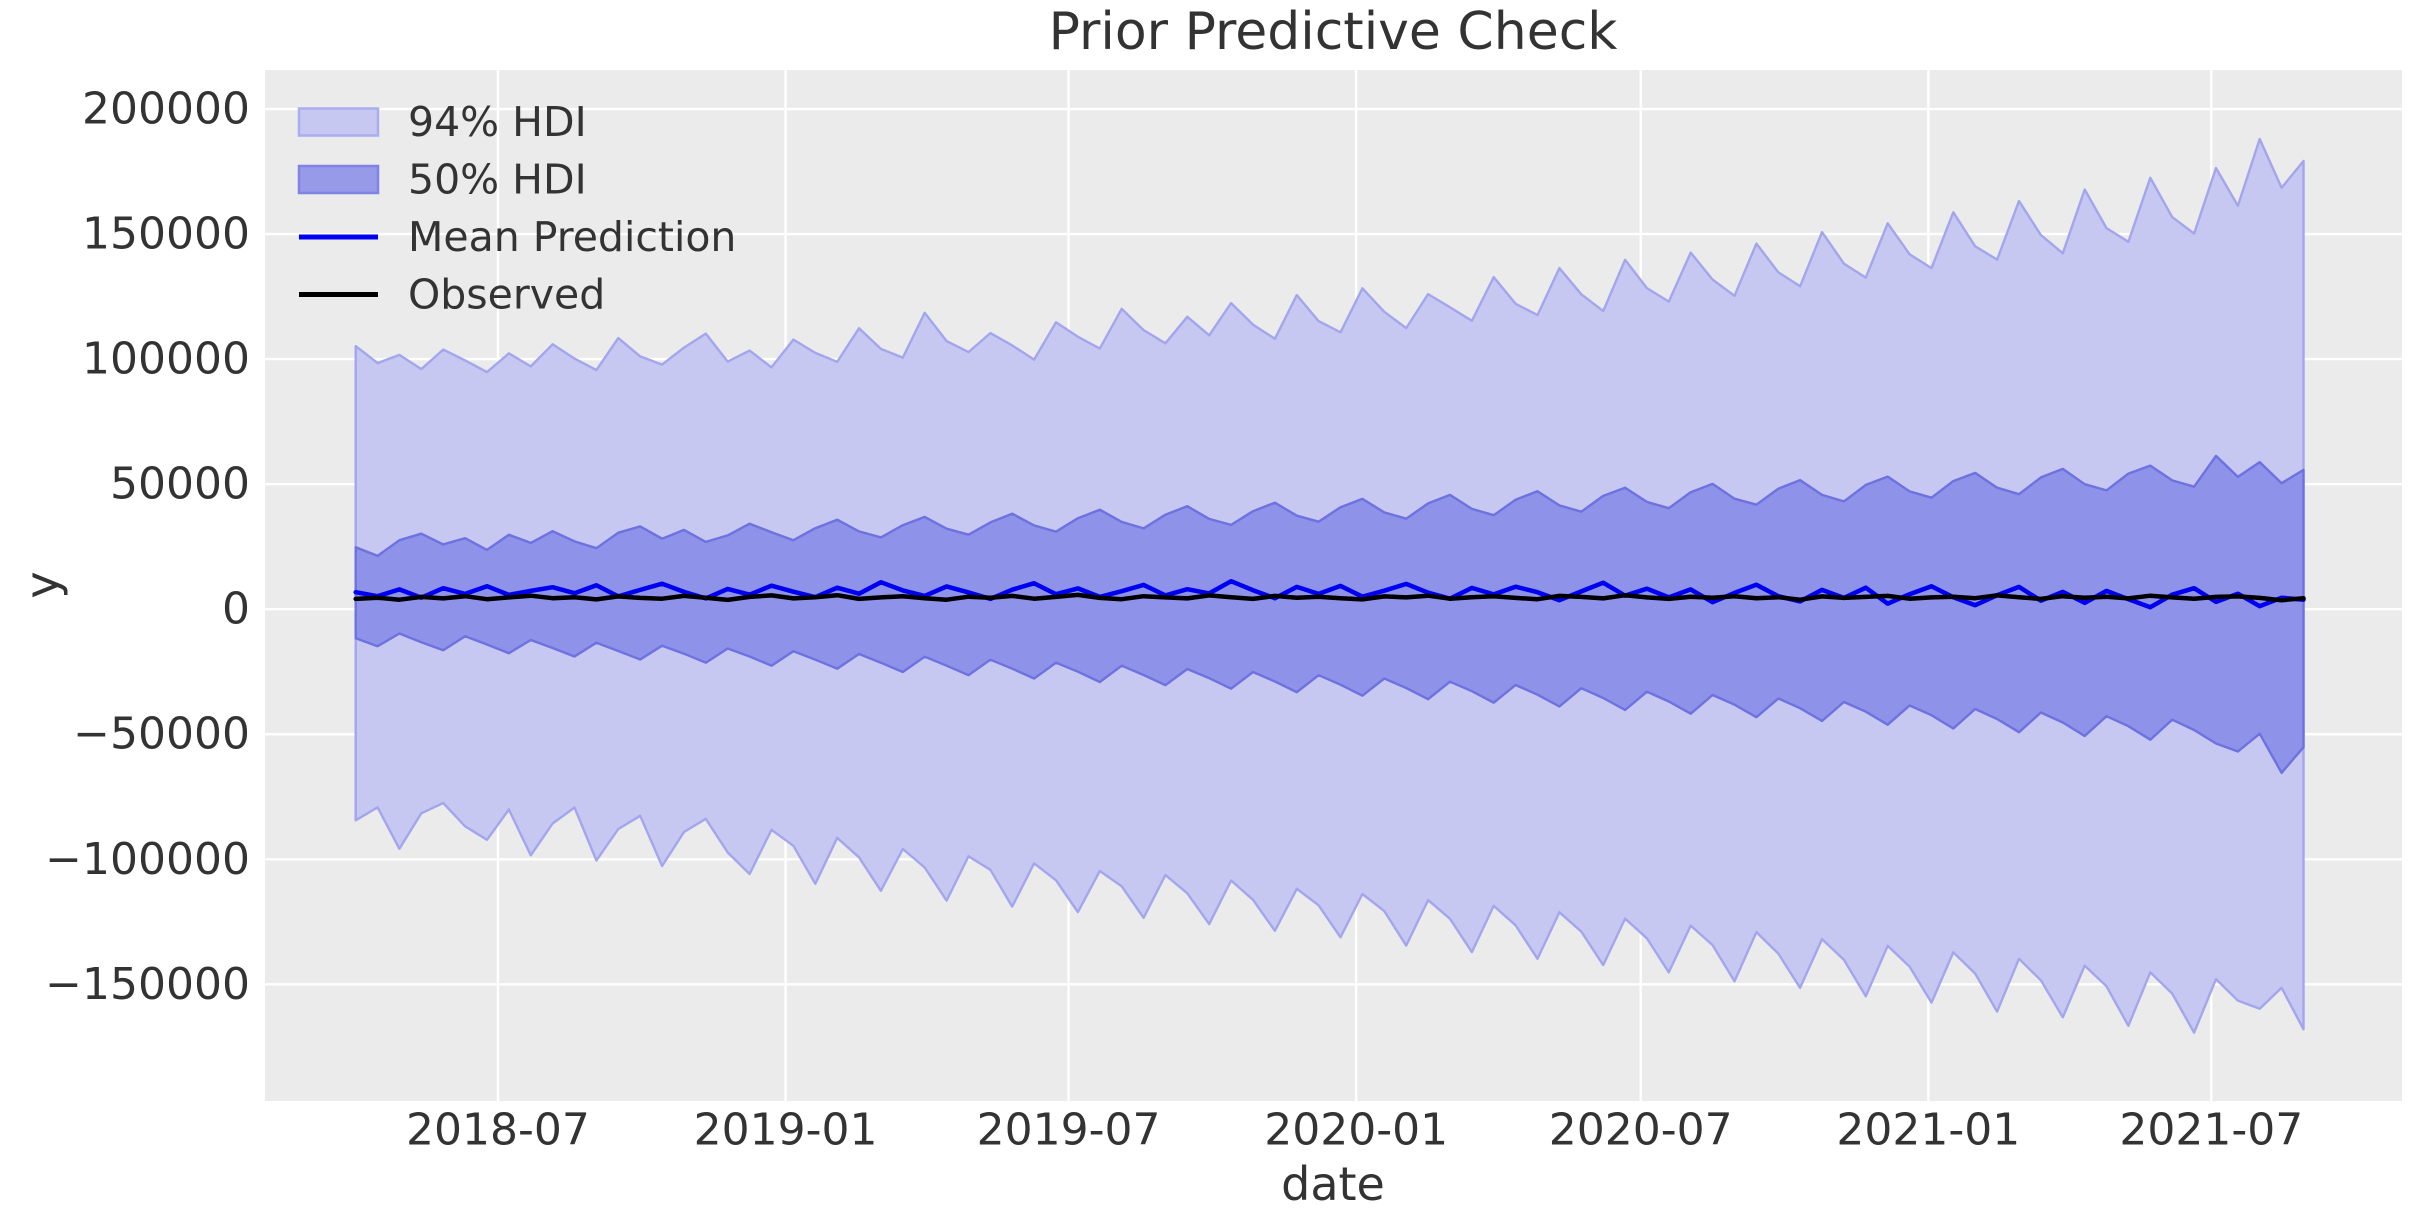 This screenshot has width=2423, height=1227. Describe the element at coordinates (1069, 1130) in the screenshot. I see `x-tick-label: 2019-07` at that location.